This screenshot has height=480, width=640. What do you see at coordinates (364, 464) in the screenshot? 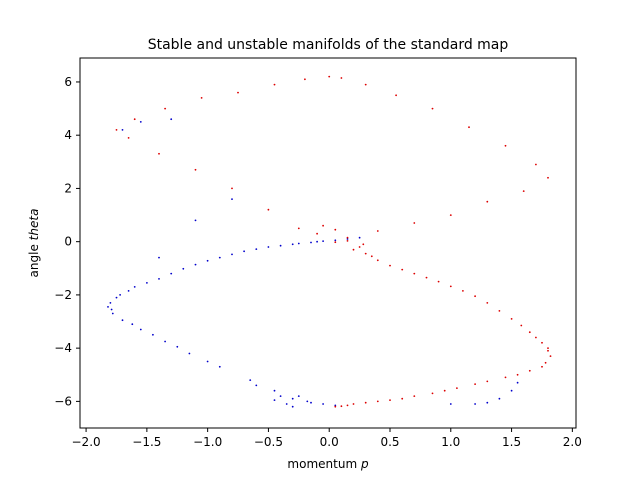
I see `x-axis-label-variable: p` at bounding box center [364, 464].